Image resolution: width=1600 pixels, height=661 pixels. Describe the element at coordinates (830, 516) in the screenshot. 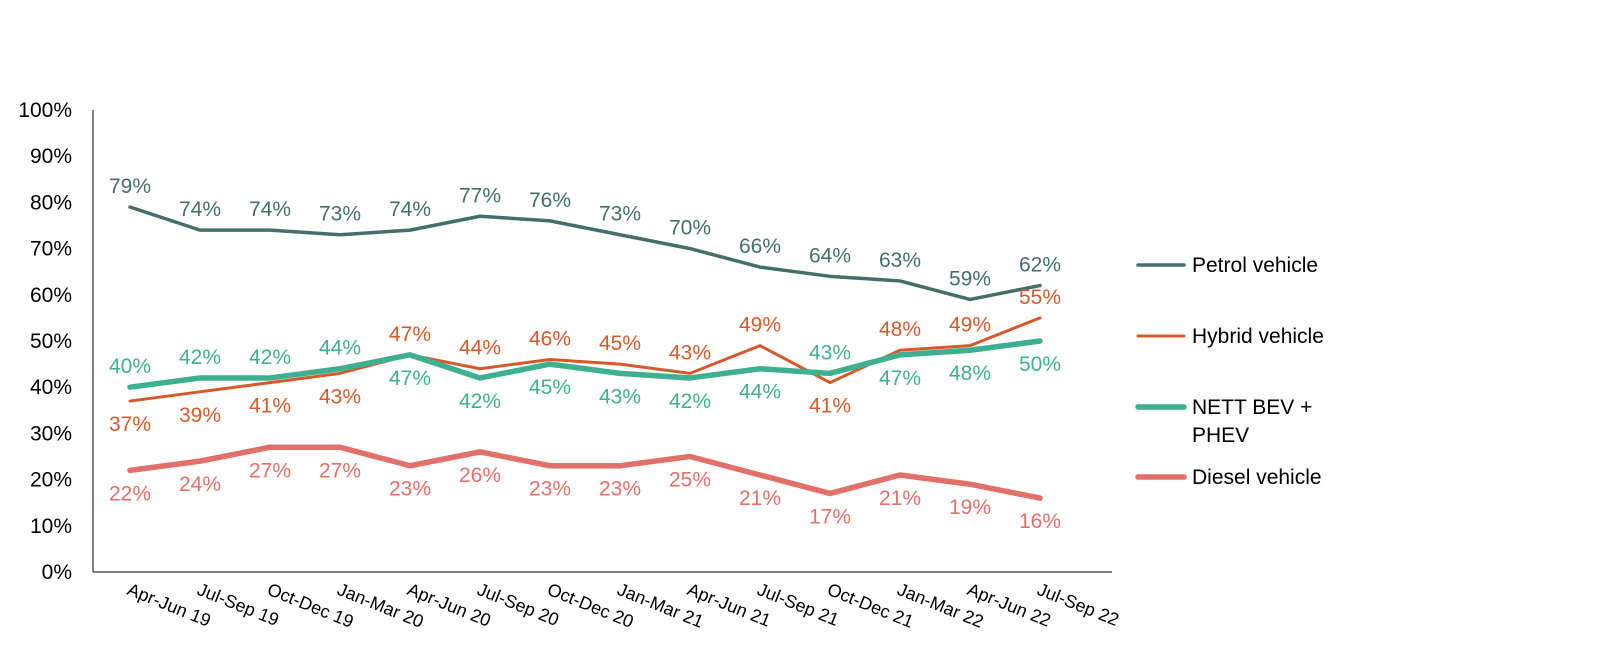

I see `data-label: 17%` at that location.